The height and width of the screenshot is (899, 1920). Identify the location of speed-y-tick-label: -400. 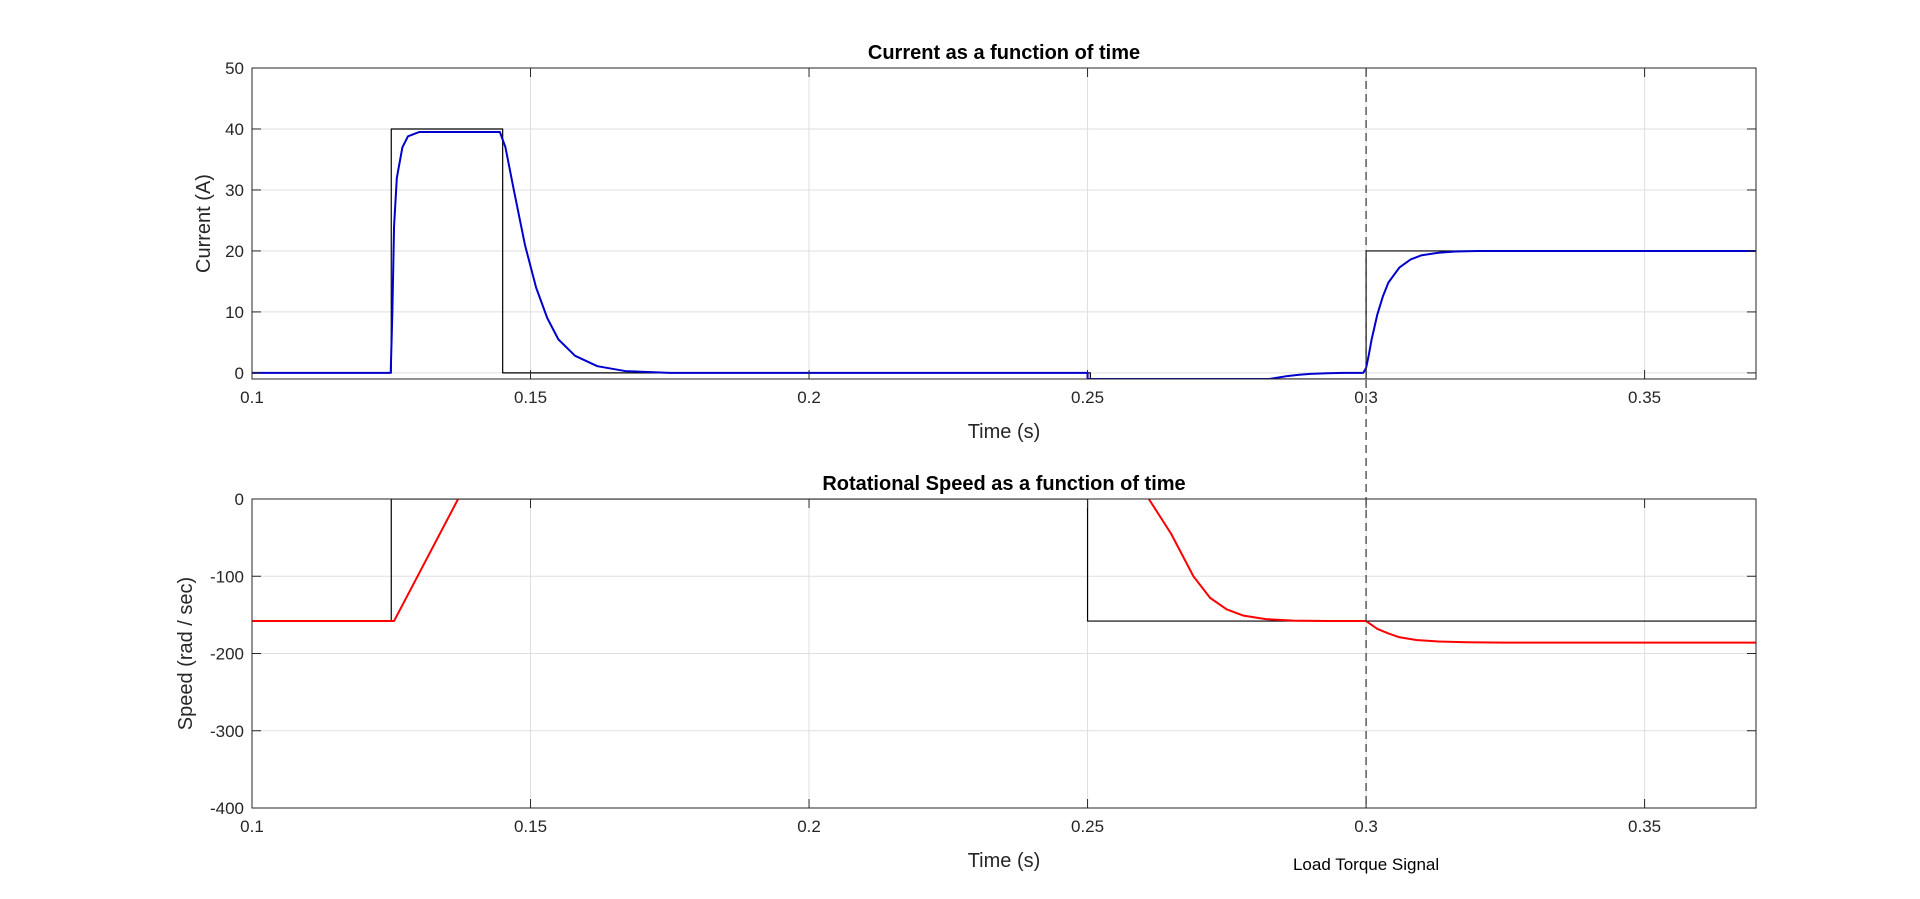
(227, 808).